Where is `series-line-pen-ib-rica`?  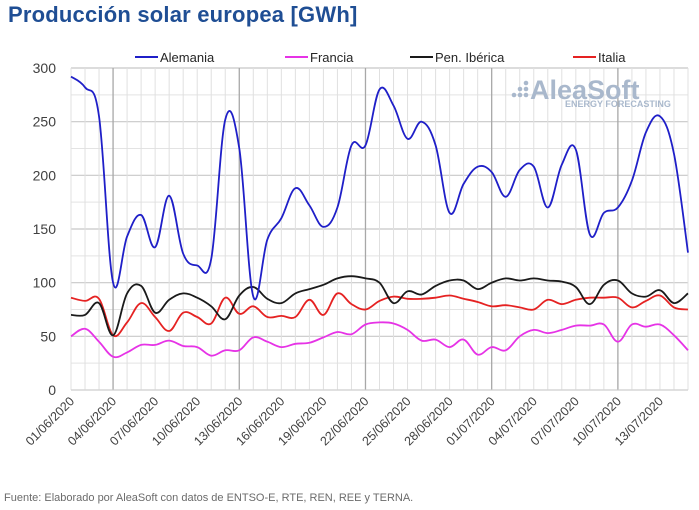 series-line-pen-ib-rica is located at coordinates (379, 306).